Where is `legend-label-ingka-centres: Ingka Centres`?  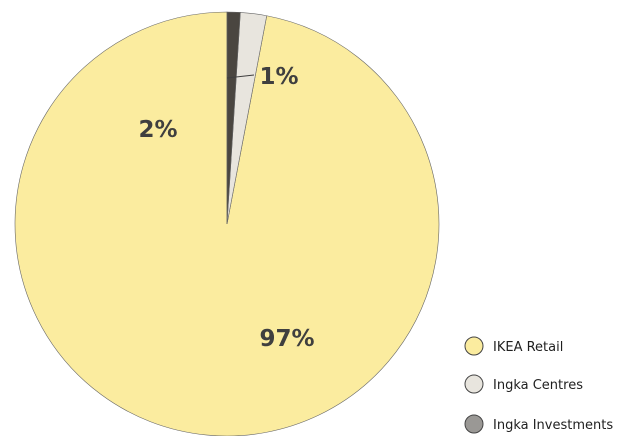 legend-label-ingka-centres: Ingka Centres is located at coordinates (538, 385).